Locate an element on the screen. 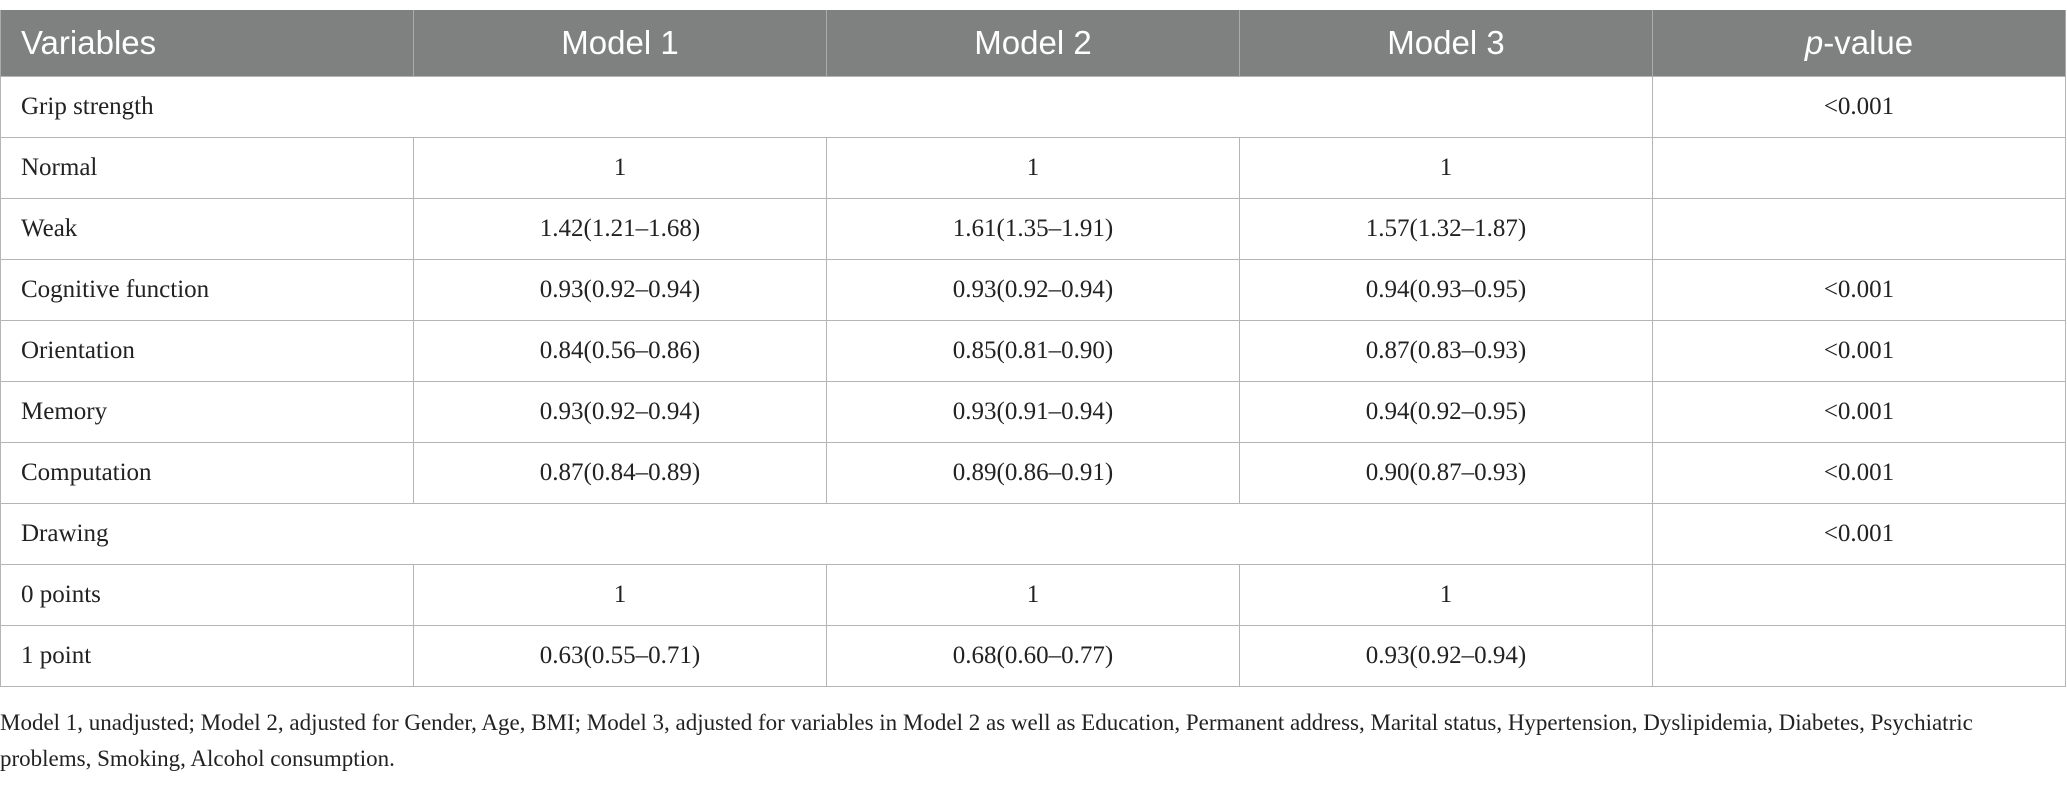 This screenshot has height=785, width=2067. row-label: Memory is located at coordinates (207, 412).